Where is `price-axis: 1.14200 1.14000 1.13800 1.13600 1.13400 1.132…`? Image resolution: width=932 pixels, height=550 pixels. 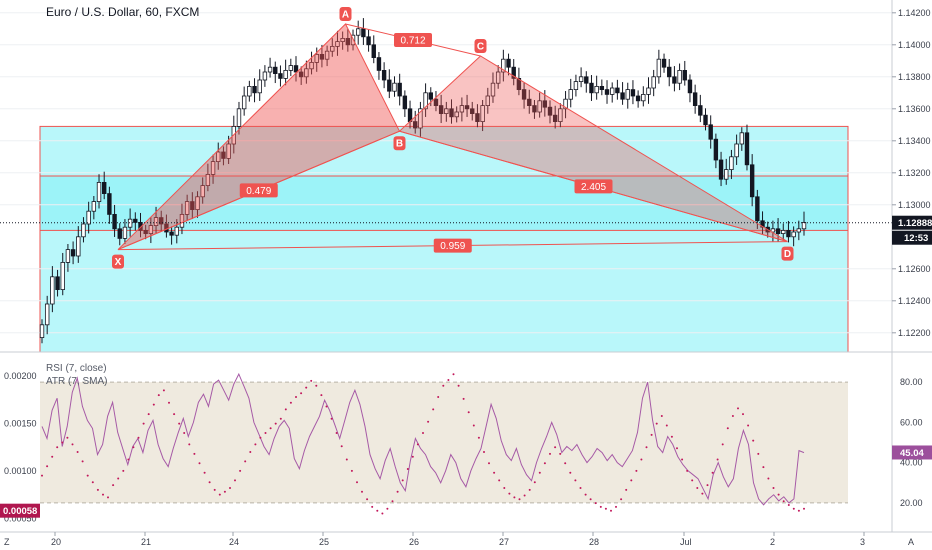 price-axis: 1.14200 1.14000 1.13800 1.13600 1.13400 1.132… is located at coordinates (911, 173).